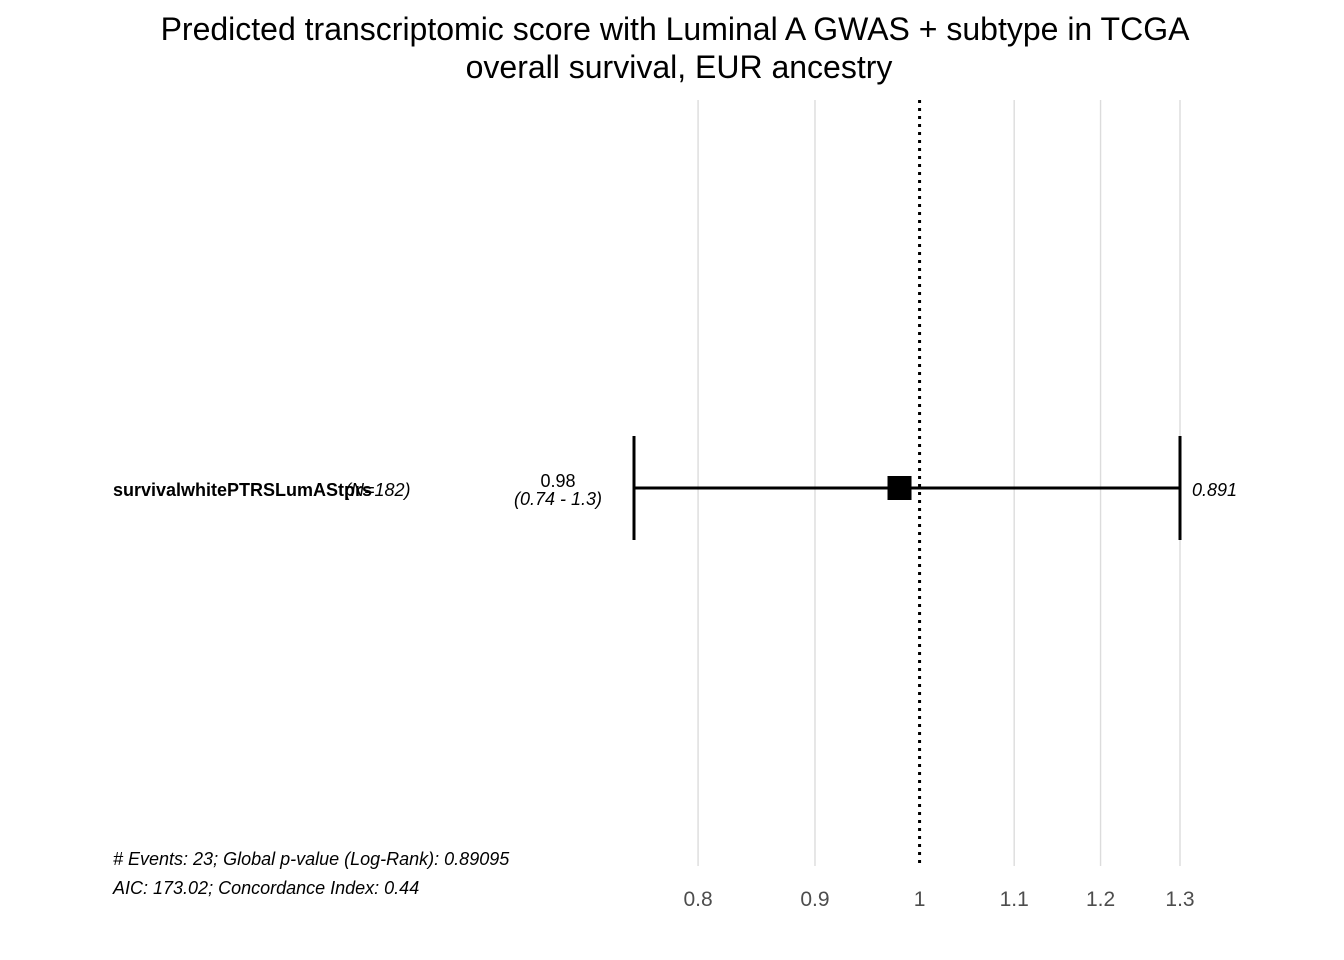 The height and width of the screenshot is (960, 1344). Describe the element at coordinates (938, 899) in the screenshot. I see `x-axis-ticks: 0.8 0.9 1 1.1 1.2 1.3` at that location.